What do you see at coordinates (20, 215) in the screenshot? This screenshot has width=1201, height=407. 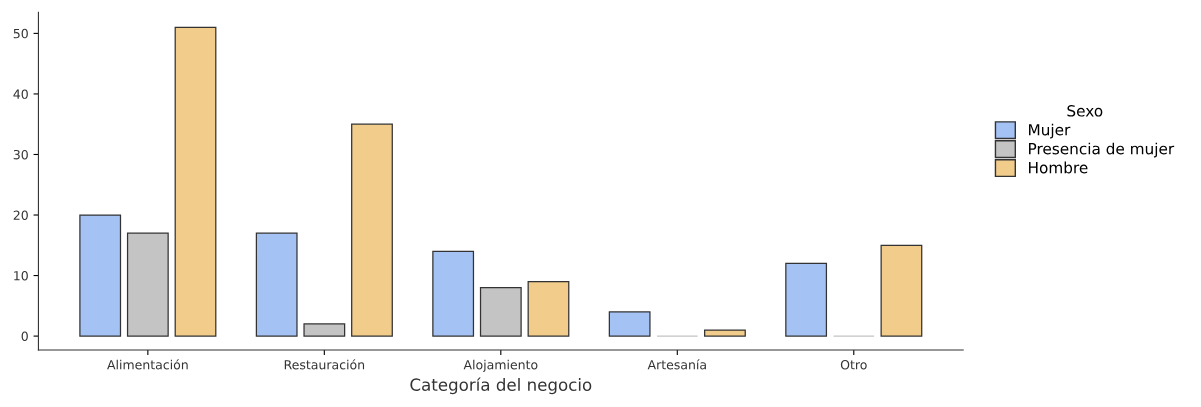 I see `y-tick-label: 20` at bounding box center [20, 215].